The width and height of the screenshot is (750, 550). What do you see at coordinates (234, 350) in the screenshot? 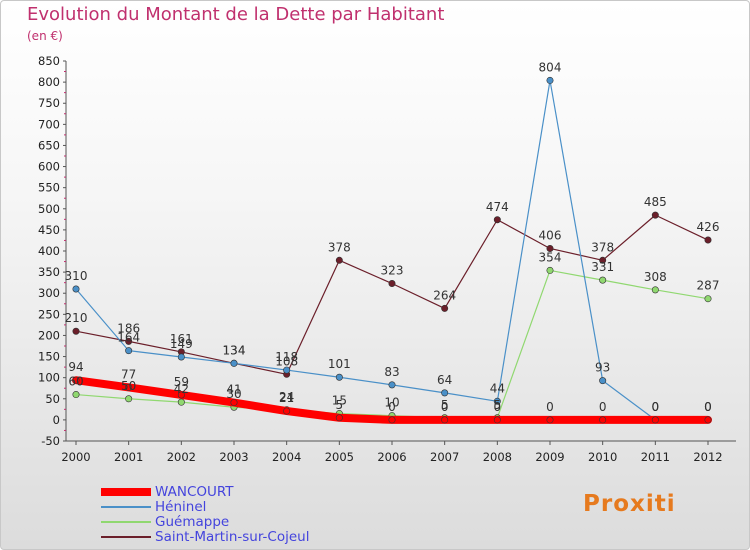
I see `data-label: 134` at bounding box center [234, 350].